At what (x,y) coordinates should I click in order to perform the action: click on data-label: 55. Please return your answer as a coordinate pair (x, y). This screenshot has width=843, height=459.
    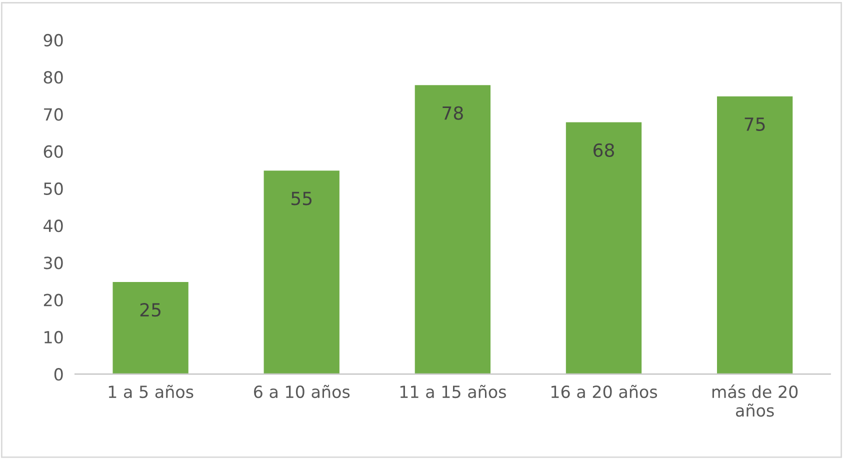
    Looking at the image, I should click on (302, 199).